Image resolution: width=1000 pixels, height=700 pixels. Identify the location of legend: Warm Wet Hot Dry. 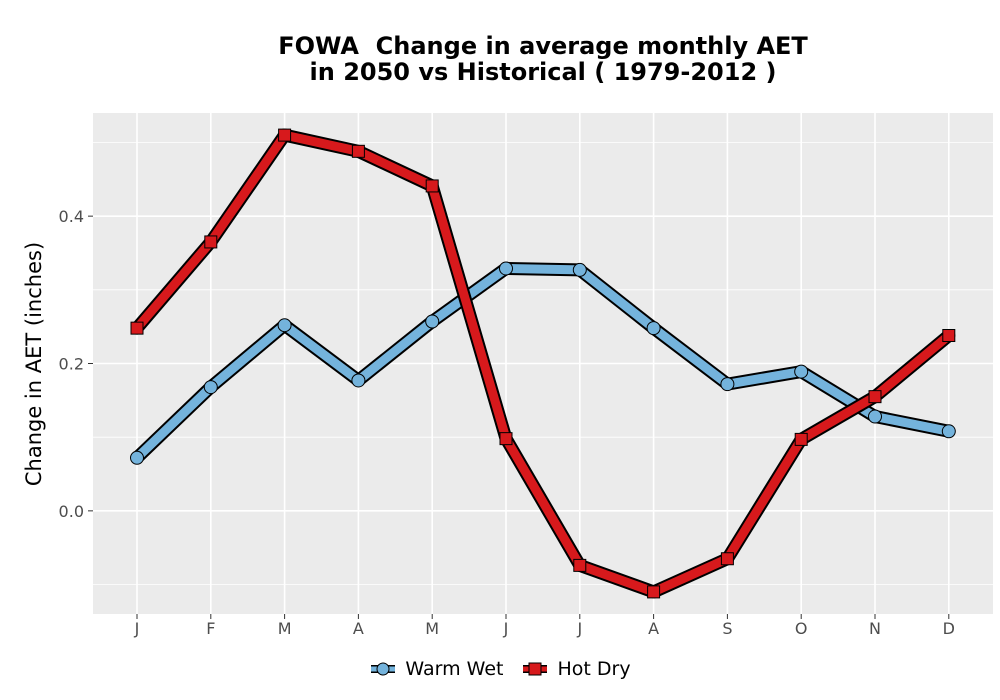
(500, 669).